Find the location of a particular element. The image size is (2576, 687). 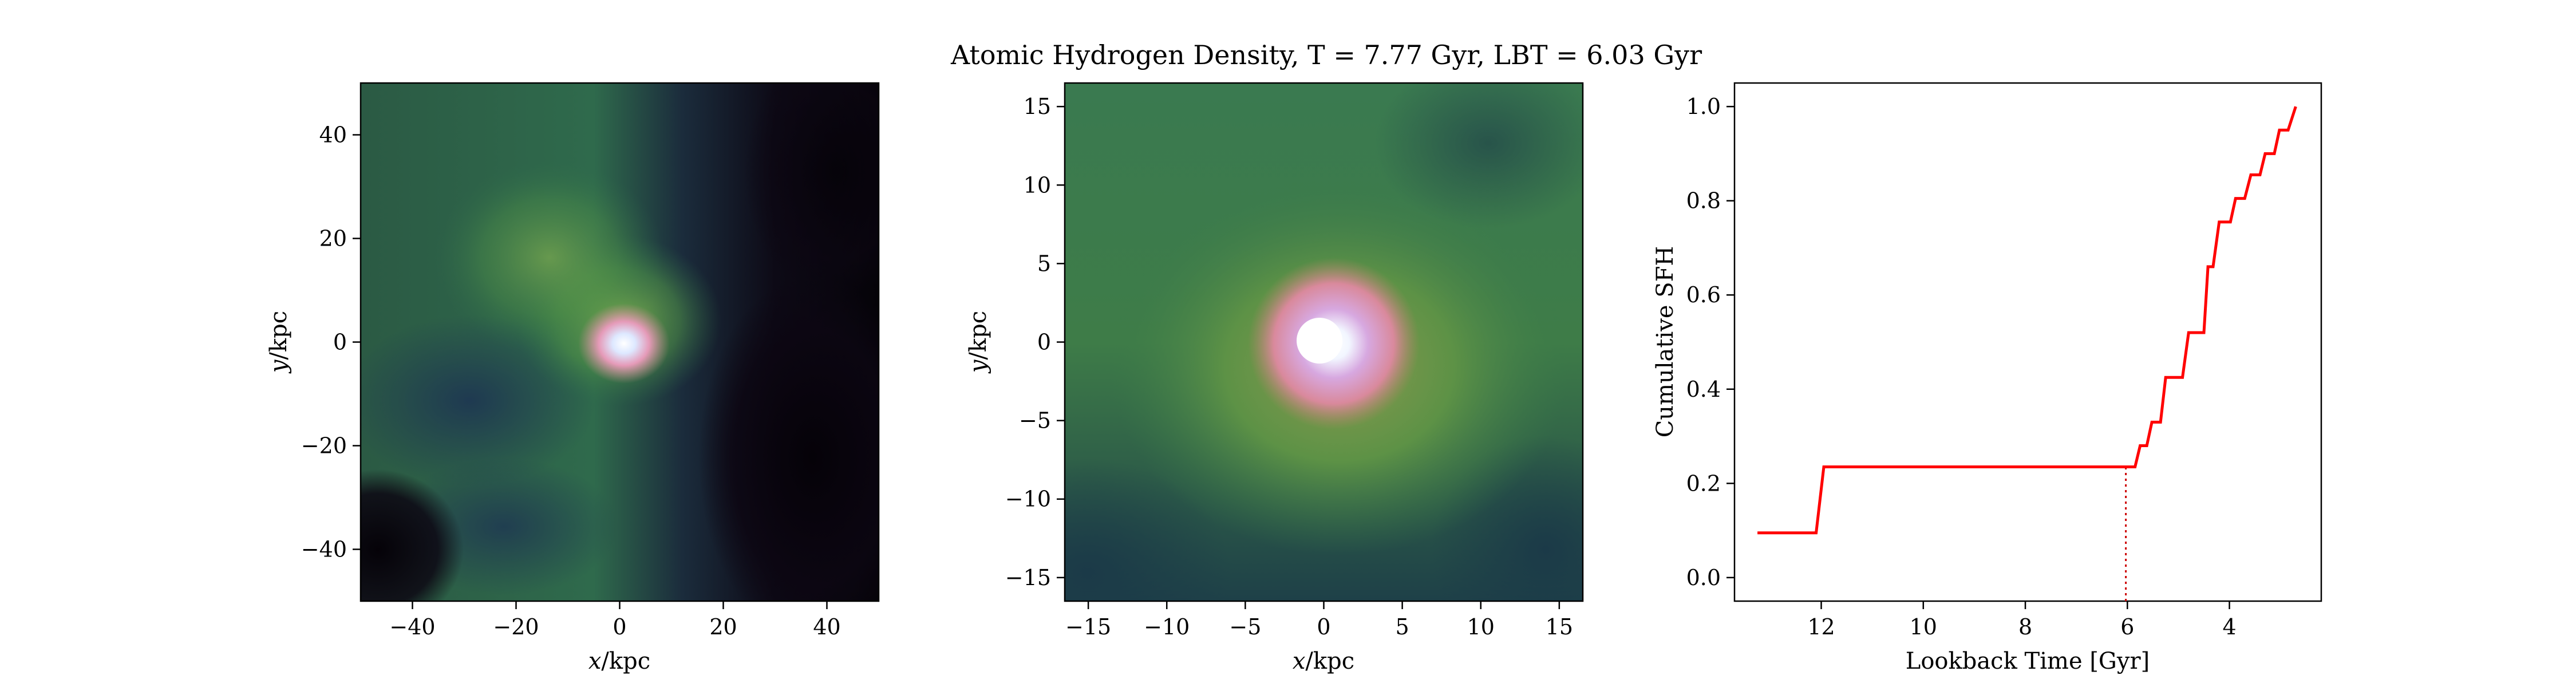

x-tick-label: 5 is located at coordinates (1402, 626).